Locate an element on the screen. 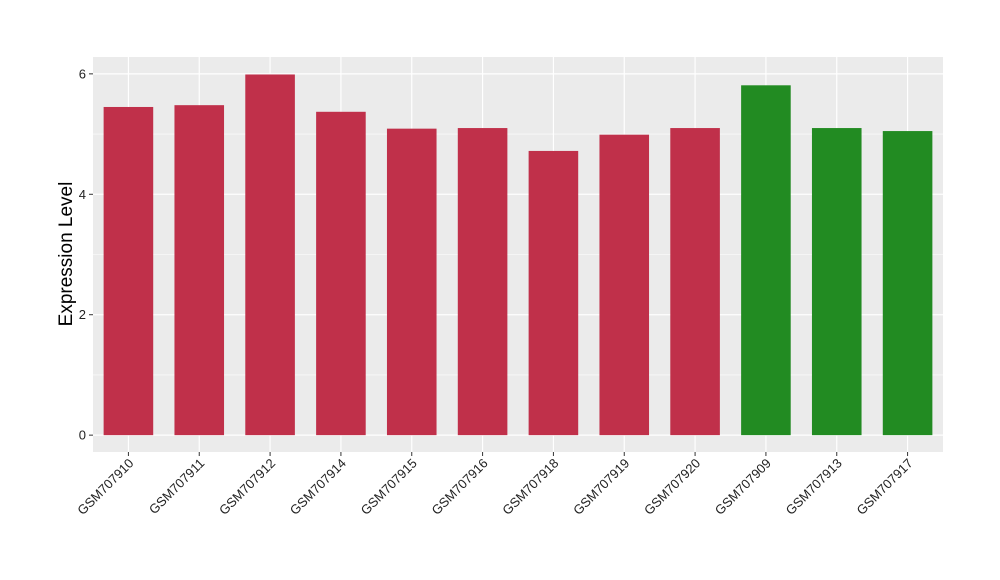  x-tick-label: GSM707920 is located at coordinates (672, 487).